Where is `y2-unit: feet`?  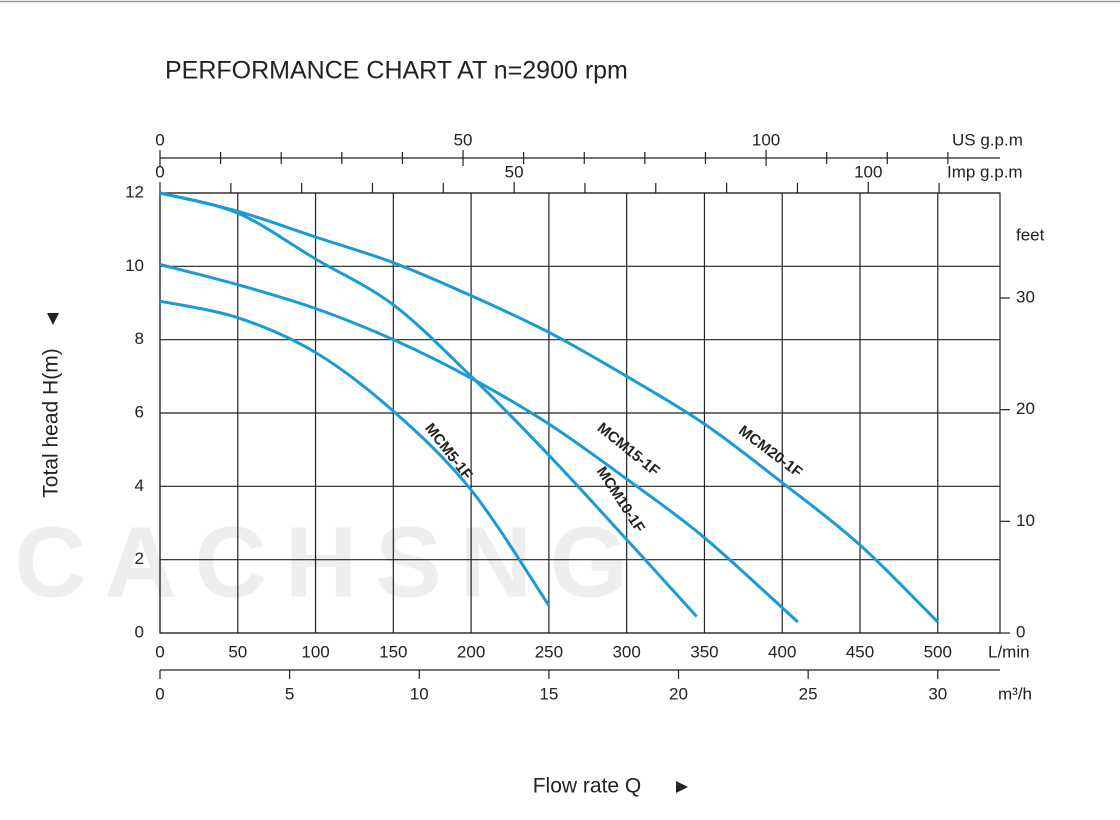
y2-unit: feet is located at coordinates (1030, 234).